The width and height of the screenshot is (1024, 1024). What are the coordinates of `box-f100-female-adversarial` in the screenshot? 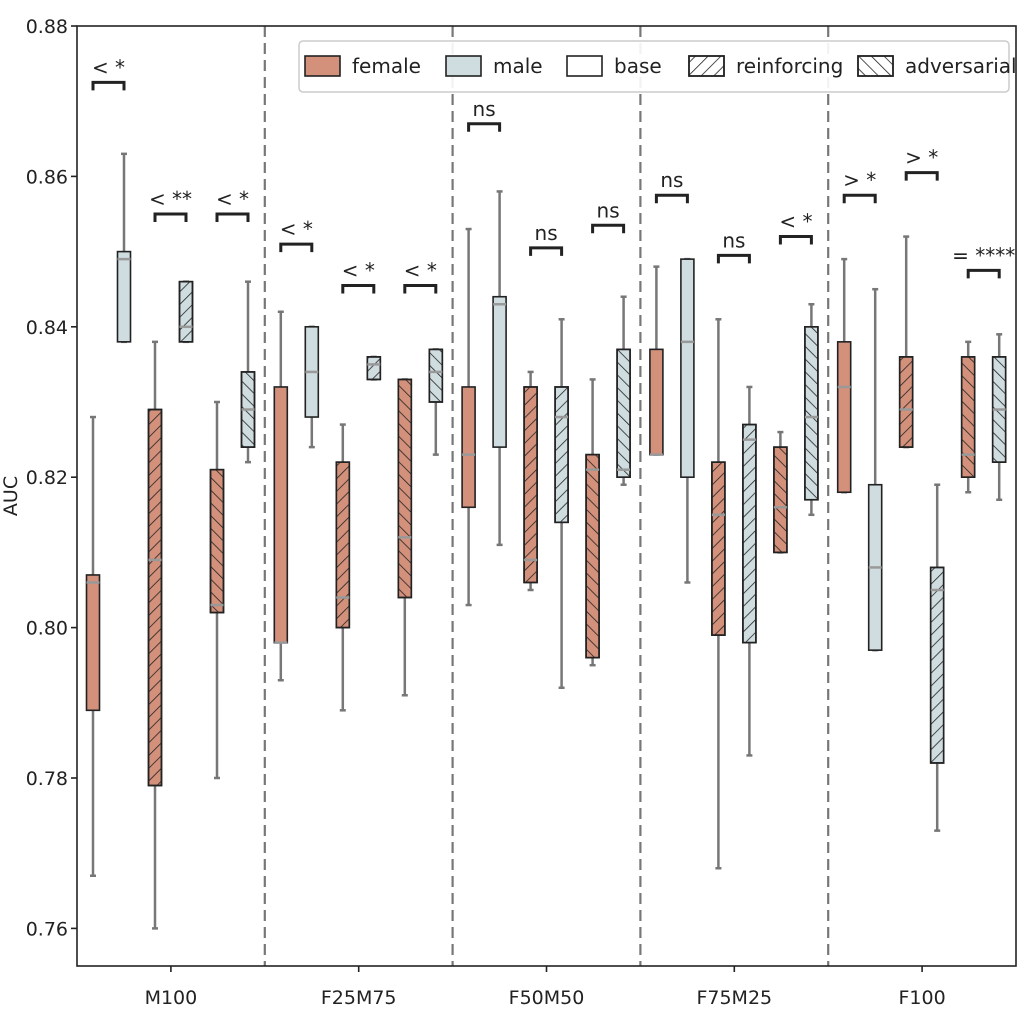 It's located at (968, 417).